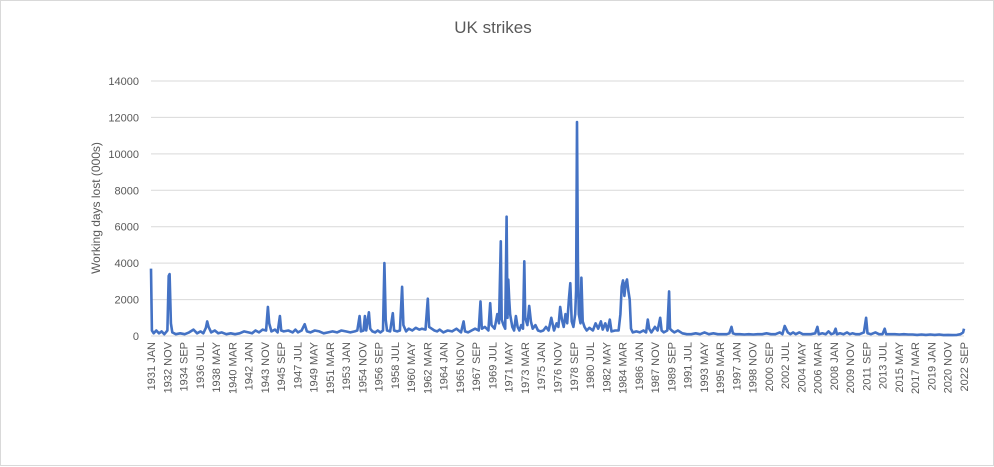 This screenshot has width=994, height=467. What do you see at coordinates (737, 366) in the screenshot?
I see `x-tick-label: 1997 JAN` at bounding box center [737, 366].